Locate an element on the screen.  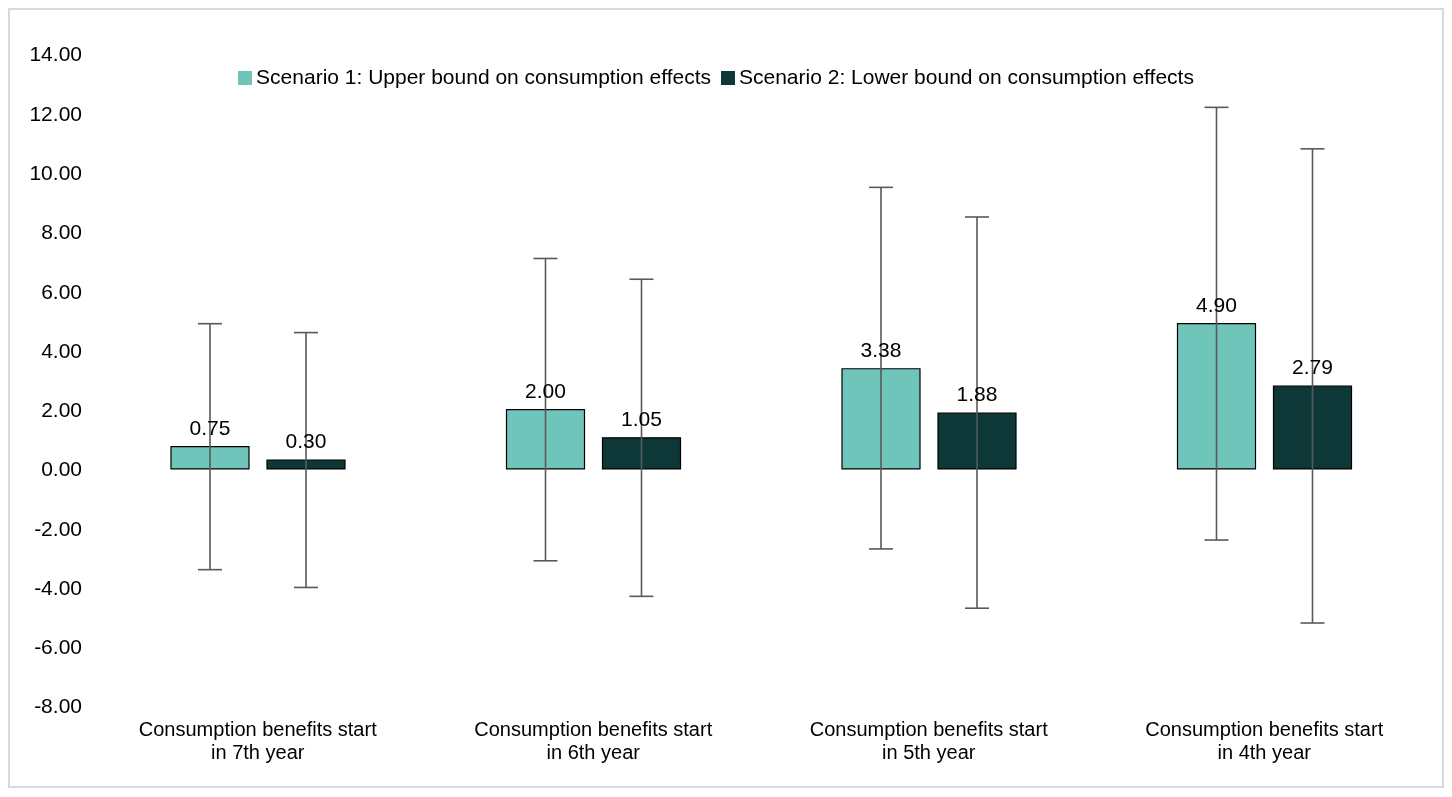
y-tick-label: -8.00 is located at coordinates (58, 706).